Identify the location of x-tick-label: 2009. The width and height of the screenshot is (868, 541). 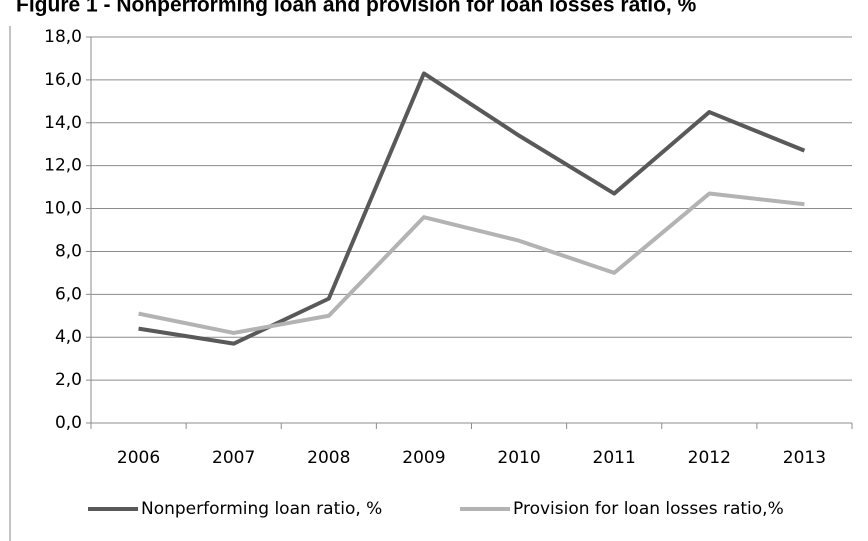
(423, 458).